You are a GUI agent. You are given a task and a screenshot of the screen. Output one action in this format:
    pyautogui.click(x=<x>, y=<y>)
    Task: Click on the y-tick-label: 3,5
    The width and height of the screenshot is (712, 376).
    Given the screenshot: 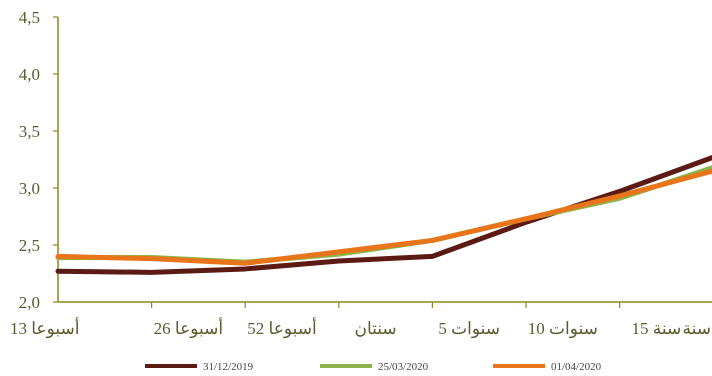 What is the action you would take?
    pyautogui.click(x=29, y=131)
    